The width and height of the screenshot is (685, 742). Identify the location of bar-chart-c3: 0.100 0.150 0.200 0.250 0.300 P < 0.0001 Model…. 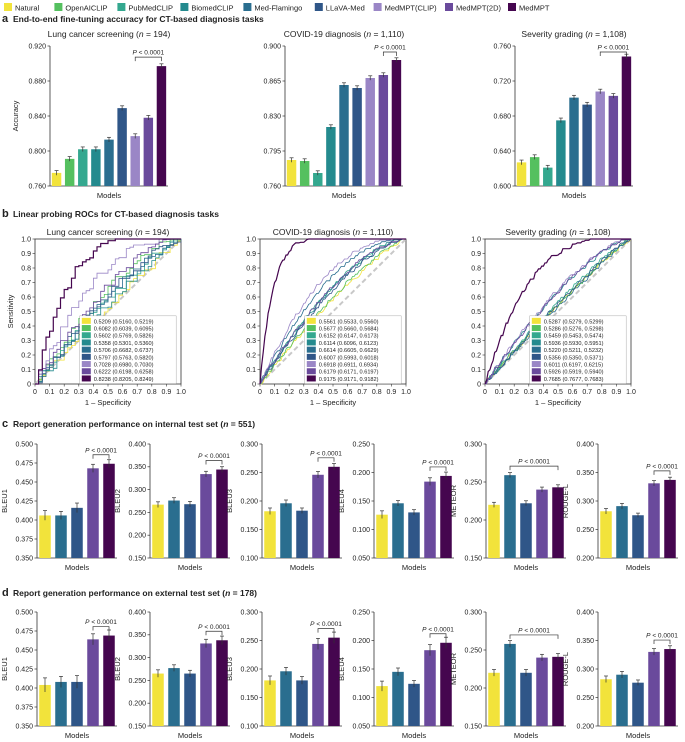
(283, 506).